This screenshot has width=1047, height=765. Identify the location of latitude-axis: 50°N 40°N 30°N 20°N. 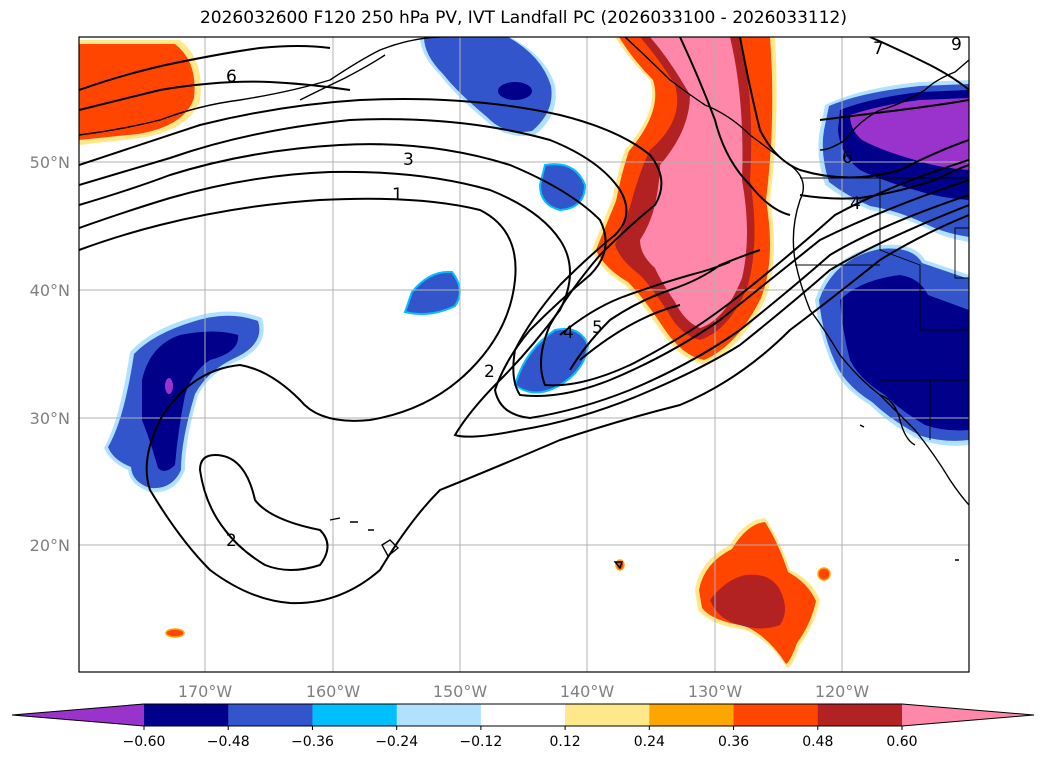
(50, 354).